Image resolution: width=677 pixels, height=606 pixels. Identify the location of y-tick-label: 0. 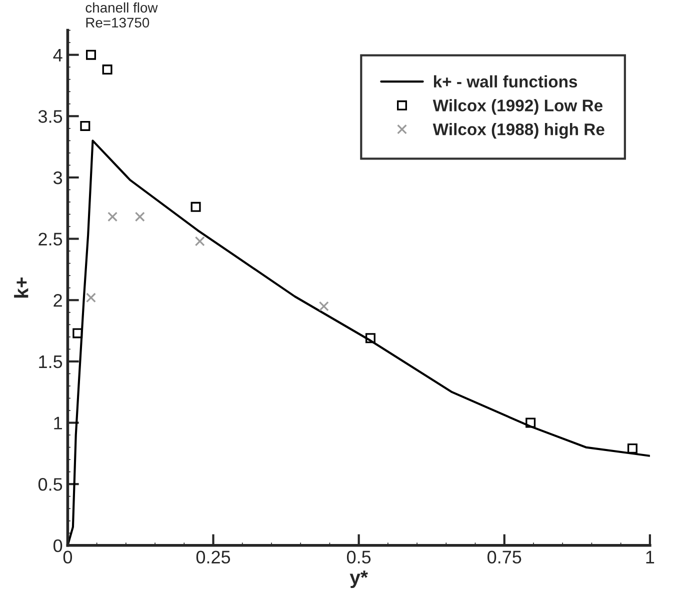
(58, 545).